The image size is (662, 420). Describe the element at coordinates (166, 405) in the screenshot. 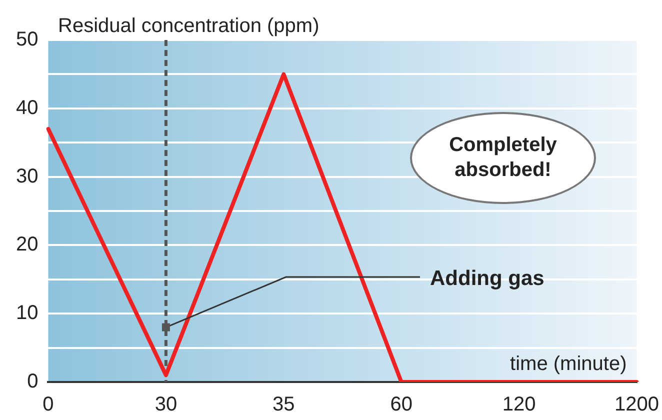

I see `x-tick-label: 30` at that location.